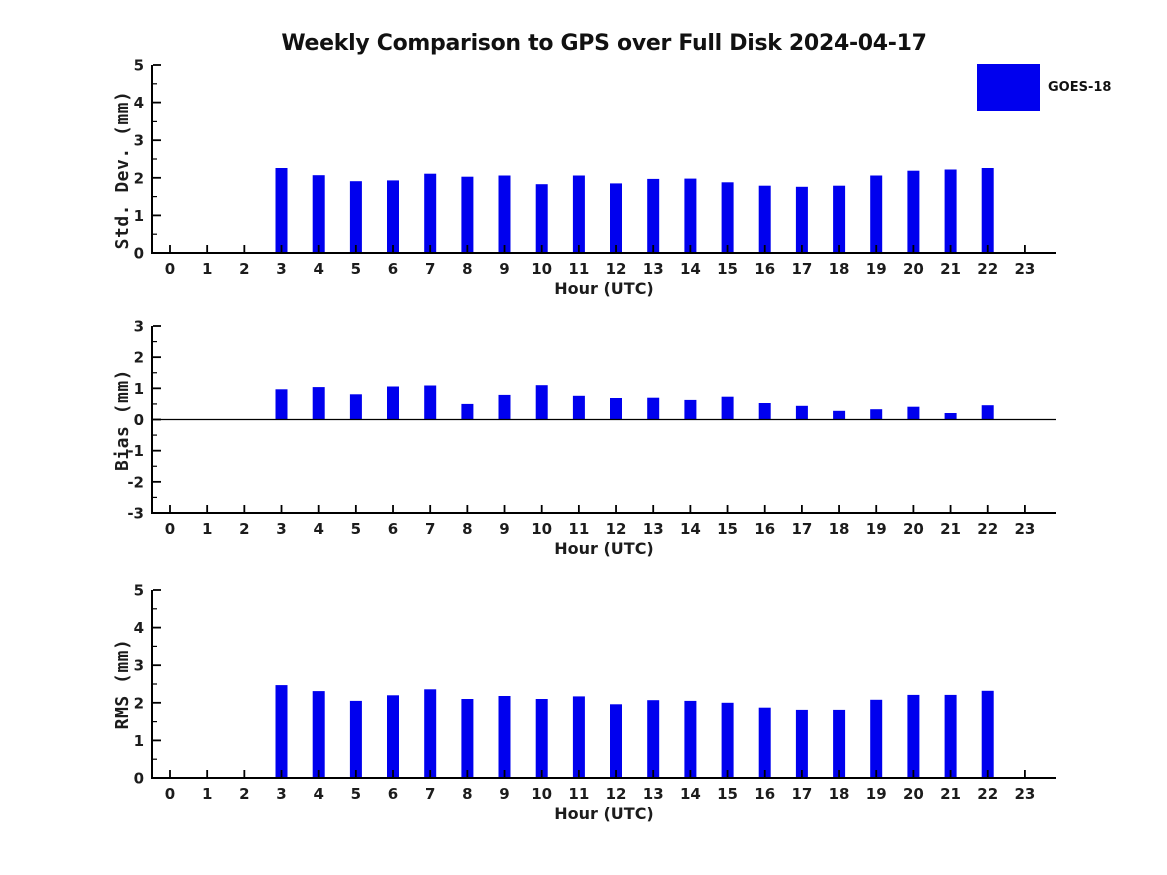 The height and width of the screenshot is (875, 1167). What do you see at coordinates (727, 408) in the screenshot?
I see `bar-bias-h15` at bounding box center [727, 408].